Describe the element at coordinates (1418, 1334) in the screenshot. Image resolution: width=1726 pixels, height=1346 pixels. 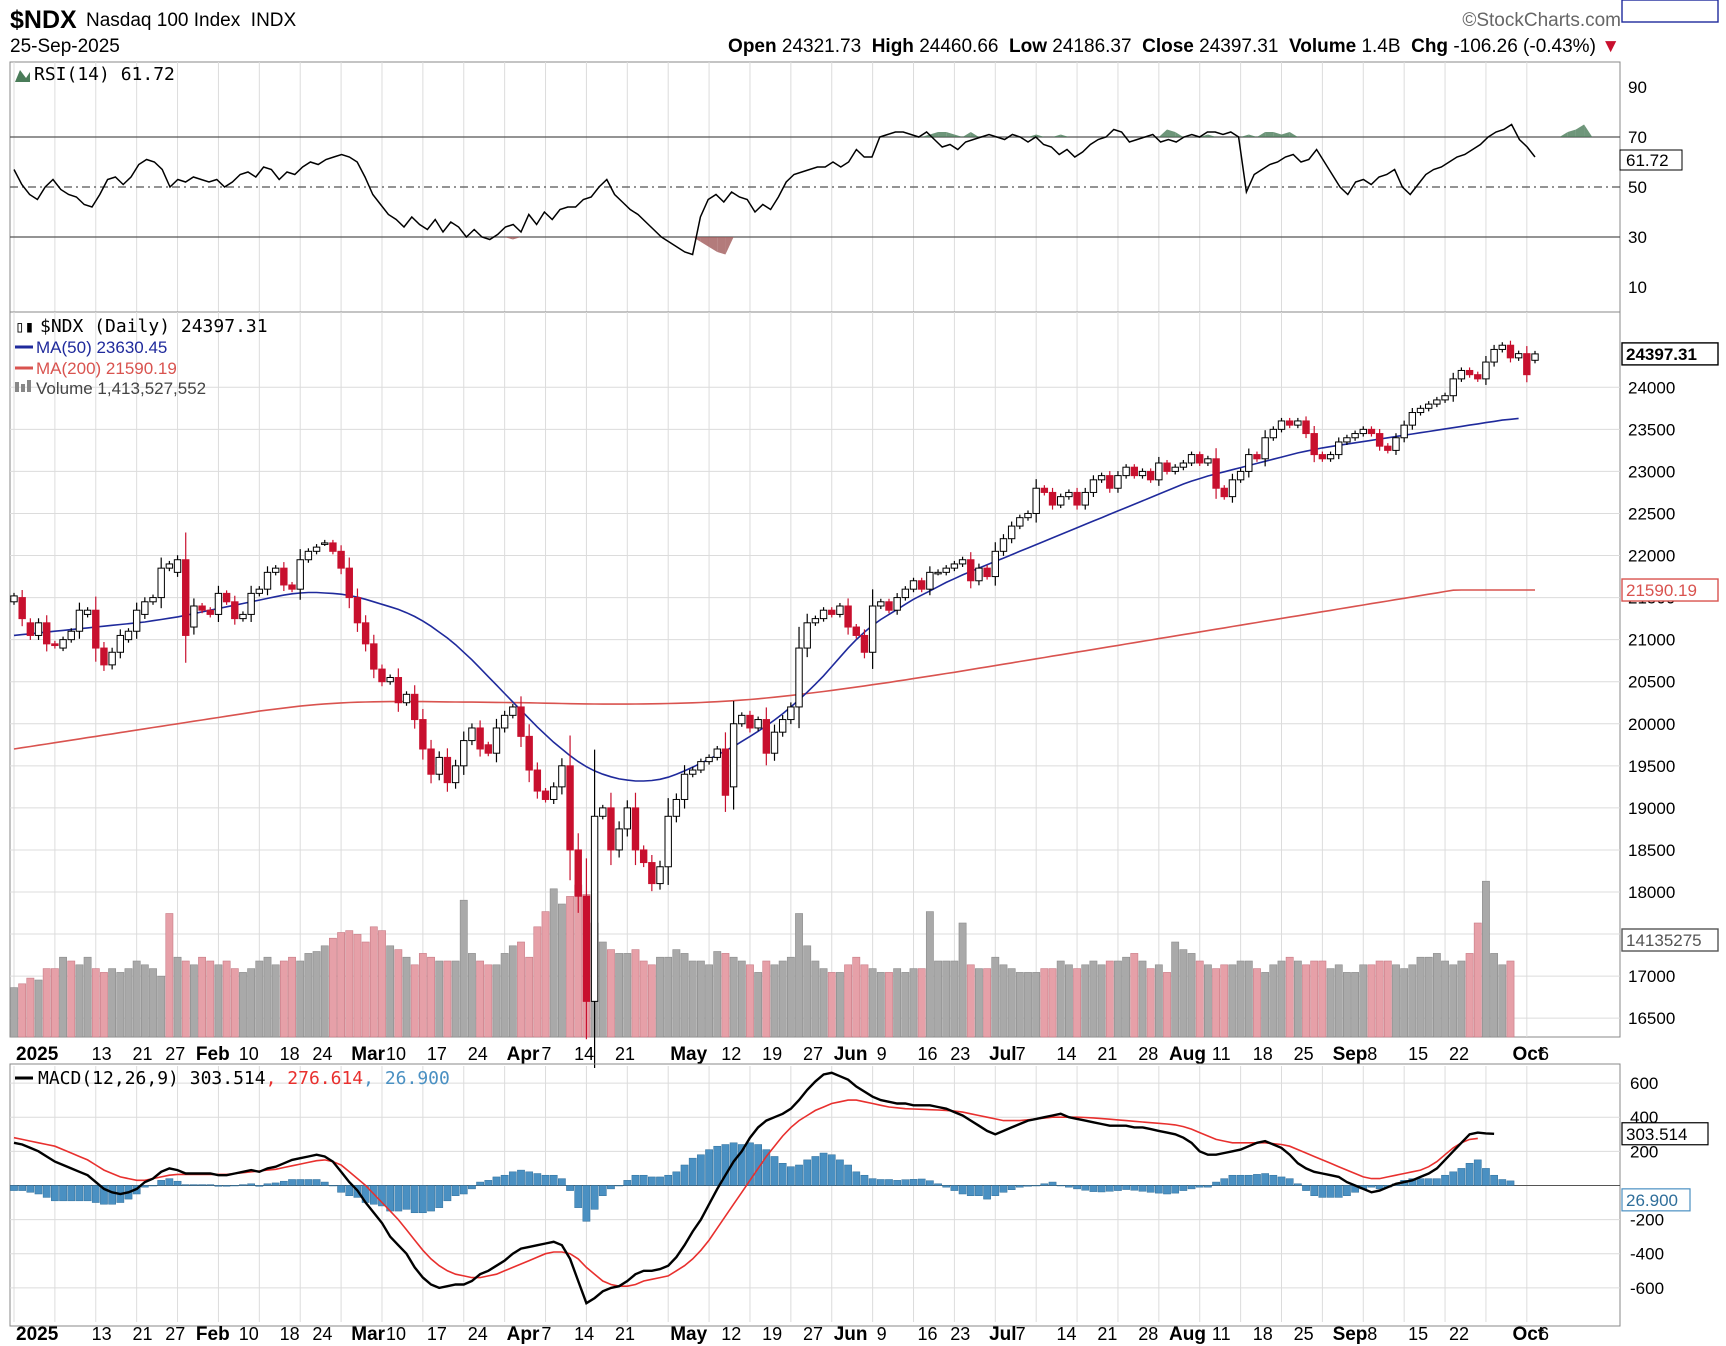
I see `macd-x-label: 15` at that location.